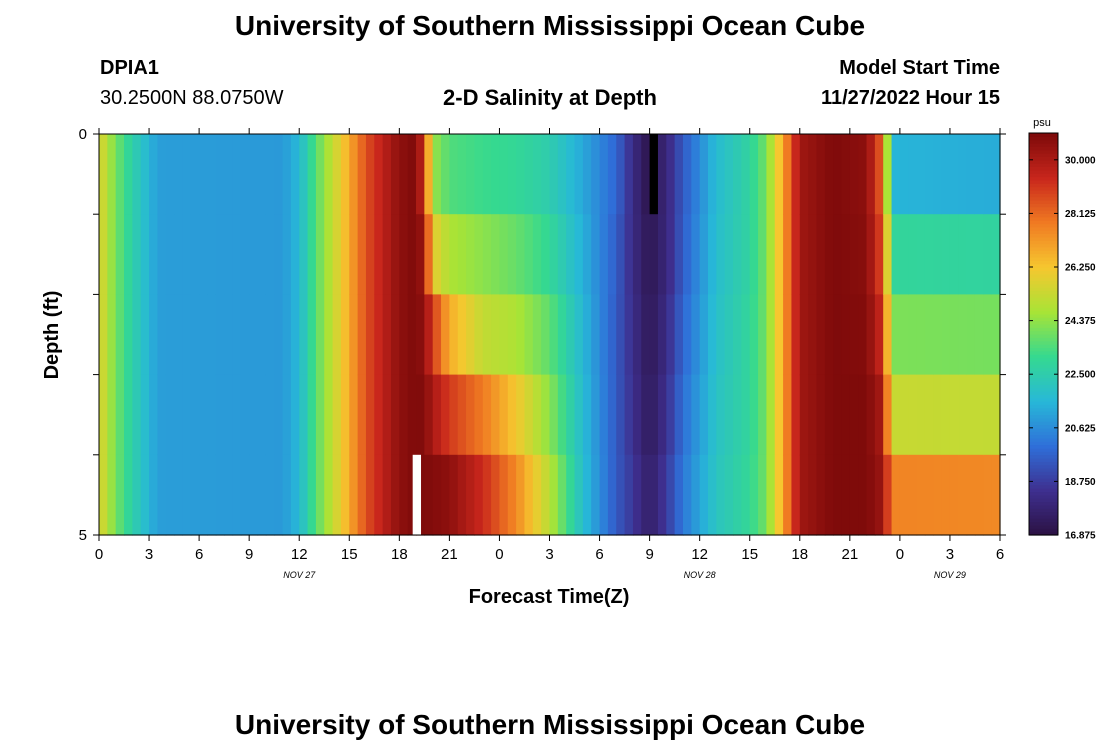 The width and height of the screenshot is (1100, 750). I want to click on x-tick-label: 15, so click(749, 554).